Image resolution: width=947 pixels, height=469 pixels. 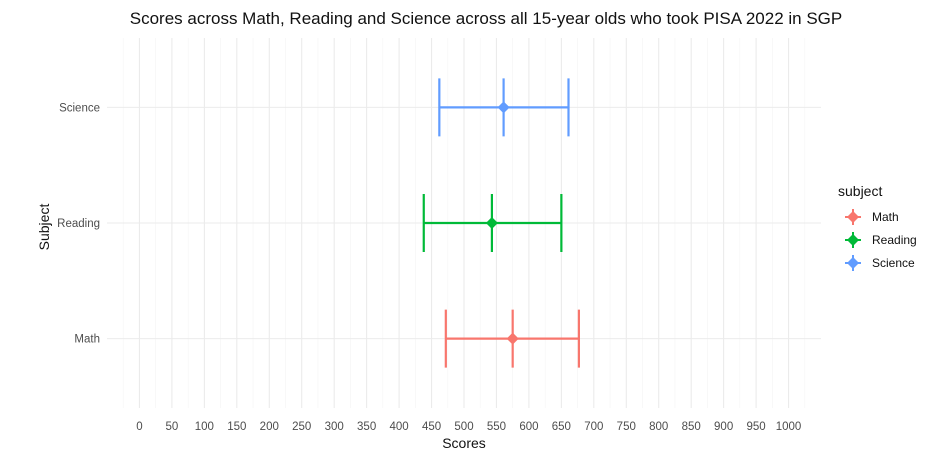 I want to click on x-tick-label: 300, so click(x=334, y=427).